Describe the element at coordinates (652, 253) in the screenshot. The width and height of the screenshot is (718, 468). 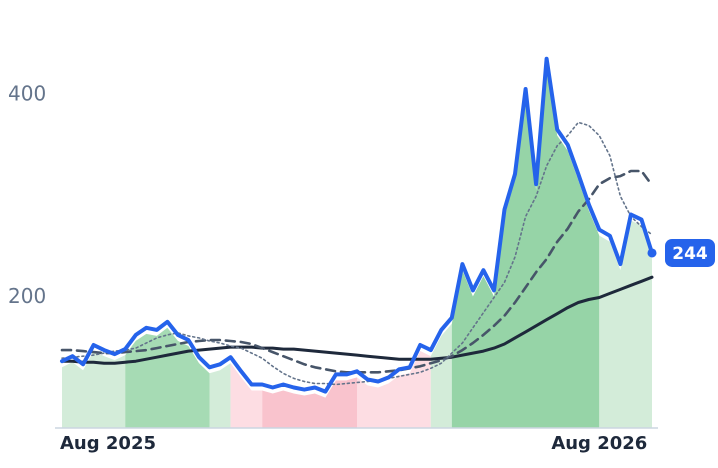
I see `last-point` at that location.